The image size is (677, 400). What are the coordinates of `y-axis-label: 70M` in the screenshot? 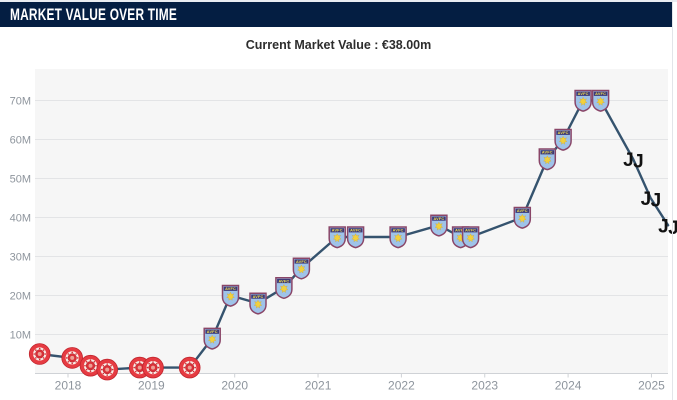 It's located at (20, 102).